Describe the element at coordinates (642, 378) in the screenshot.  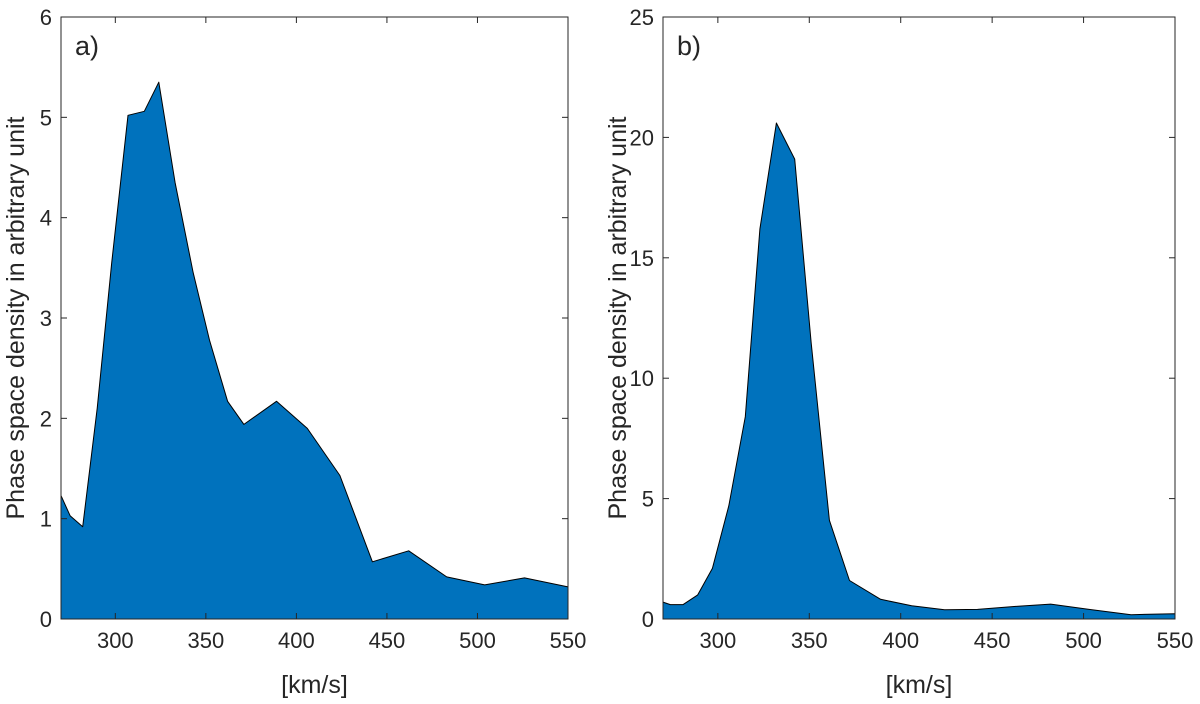
I see `y-tick-label-b: 10` at that location.